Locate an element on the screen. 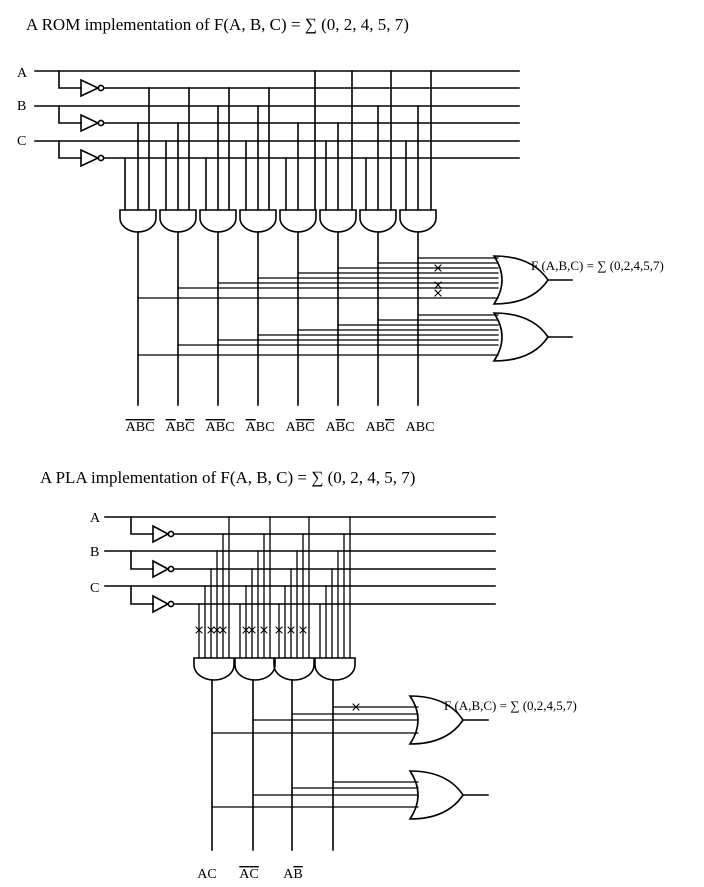 The width and height of the screenshot is (704, 887). rom-inverter-a is located at coordinates (92, 88).